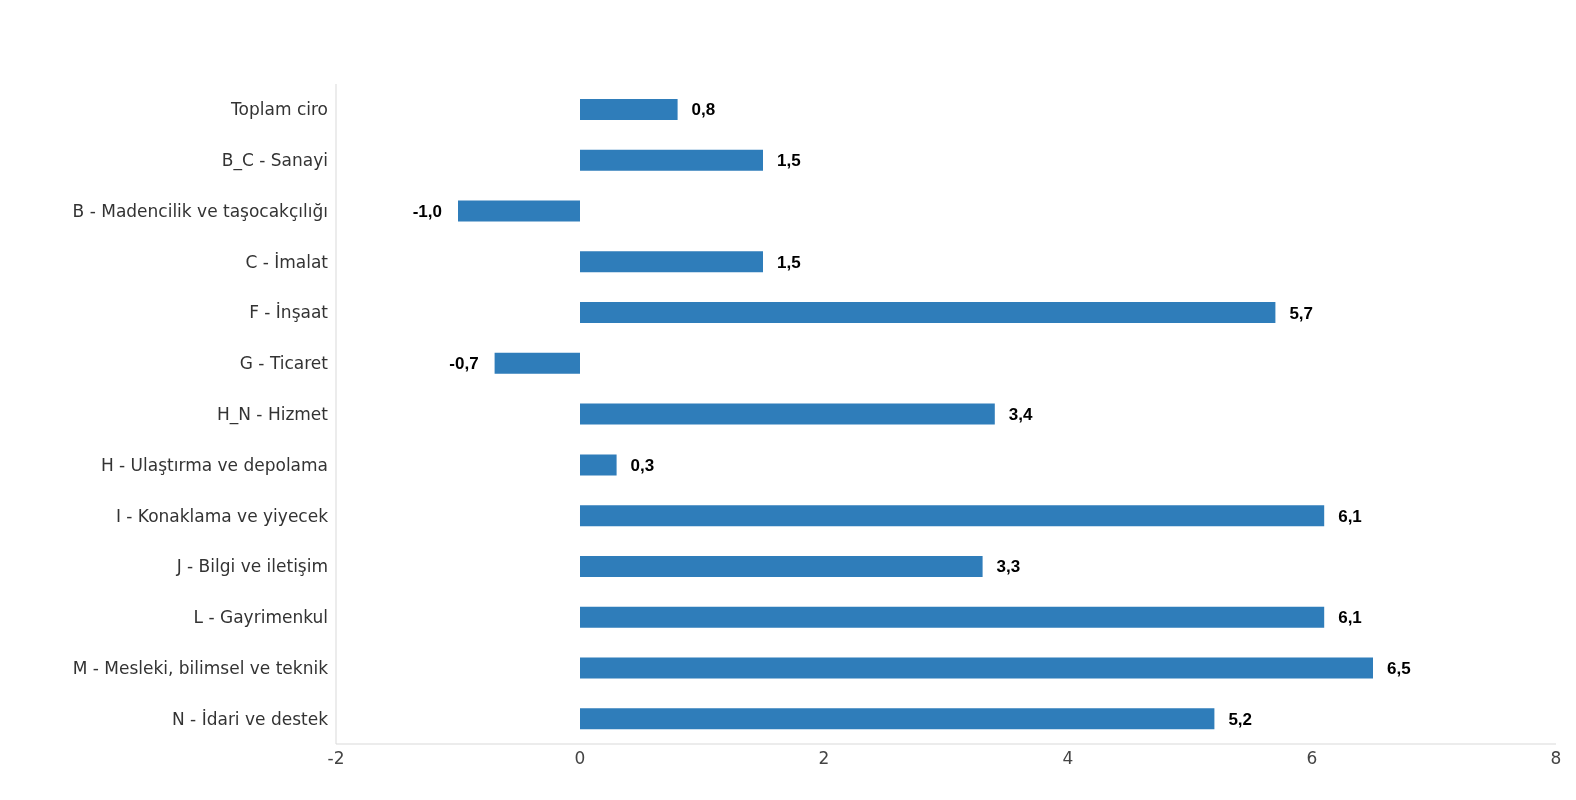  What do you see at coordinates (274, 161) in the screenshot?
I see `y-tick-label: B_C - Sanayi` at bounding box center [274, 161].